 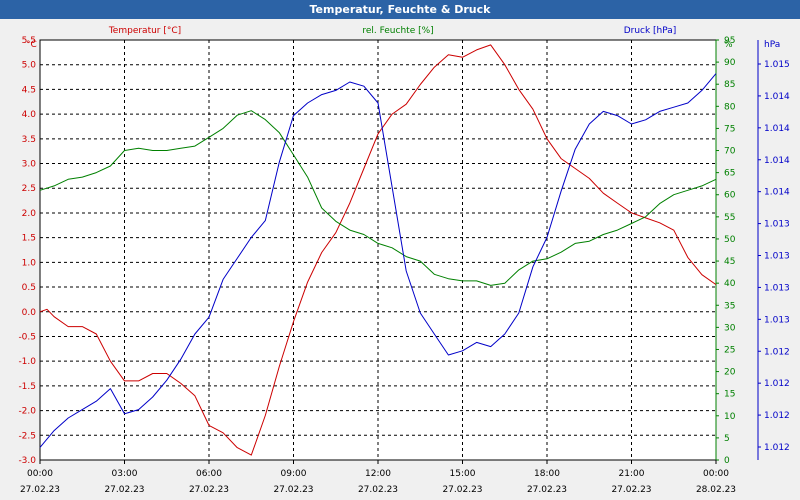 I want to click on temperature-axis-label: Temperatur [°C], so click(x=144, y=31).